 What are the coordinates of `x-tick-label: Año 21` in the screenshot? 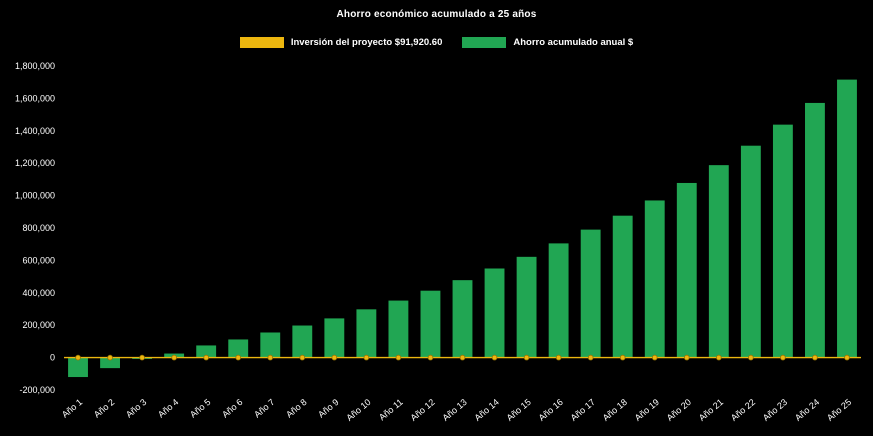 It's located at (711, 410).